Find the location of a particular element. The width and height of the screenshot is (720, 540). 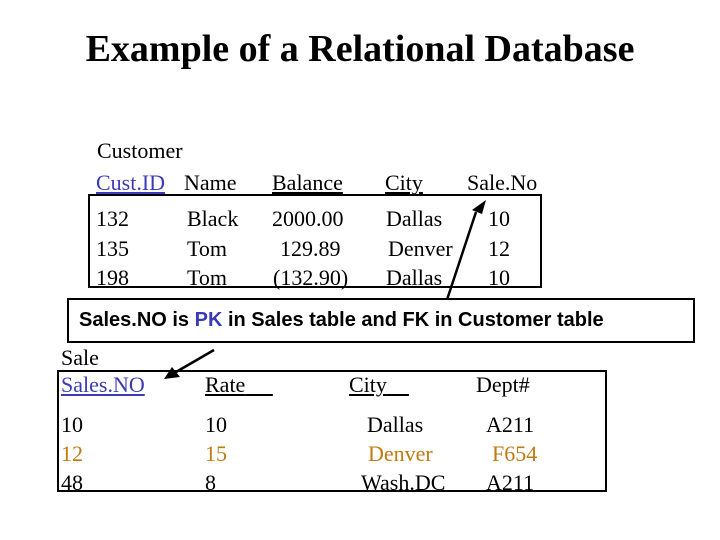

customer-cell: (132.90) is located at coordinates (311, 277).